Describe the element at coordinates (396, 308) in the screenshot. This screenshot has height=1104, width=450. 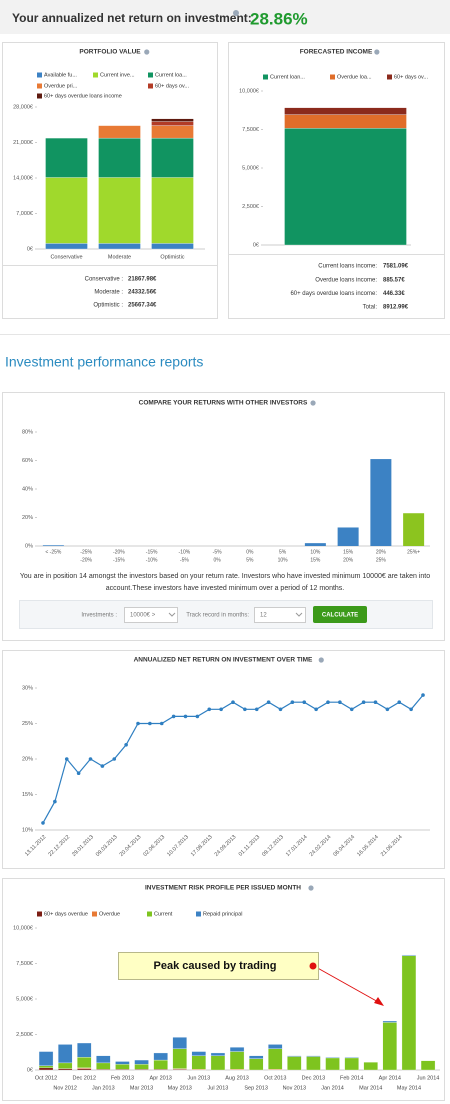
I see `summary-value: 8912.99€` at that location.